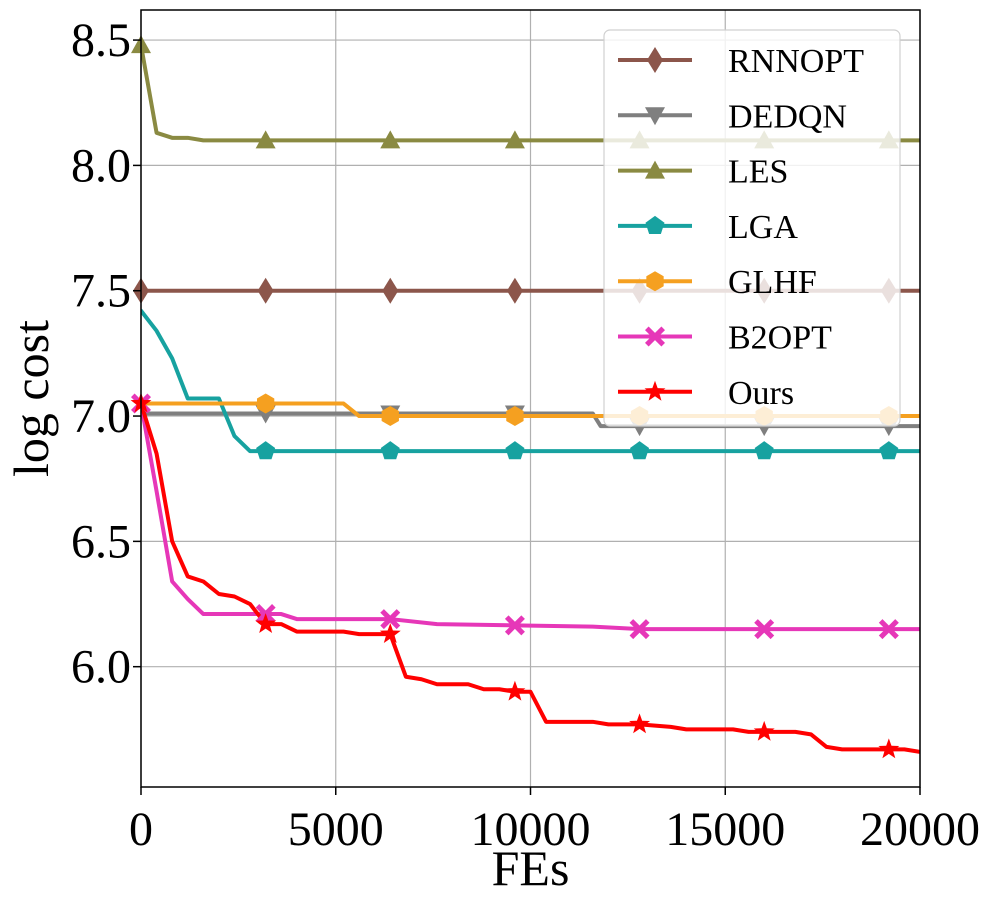 This screenshot has height=904, width=997. I want to click on legend-marker-ours, so click(655, 390).